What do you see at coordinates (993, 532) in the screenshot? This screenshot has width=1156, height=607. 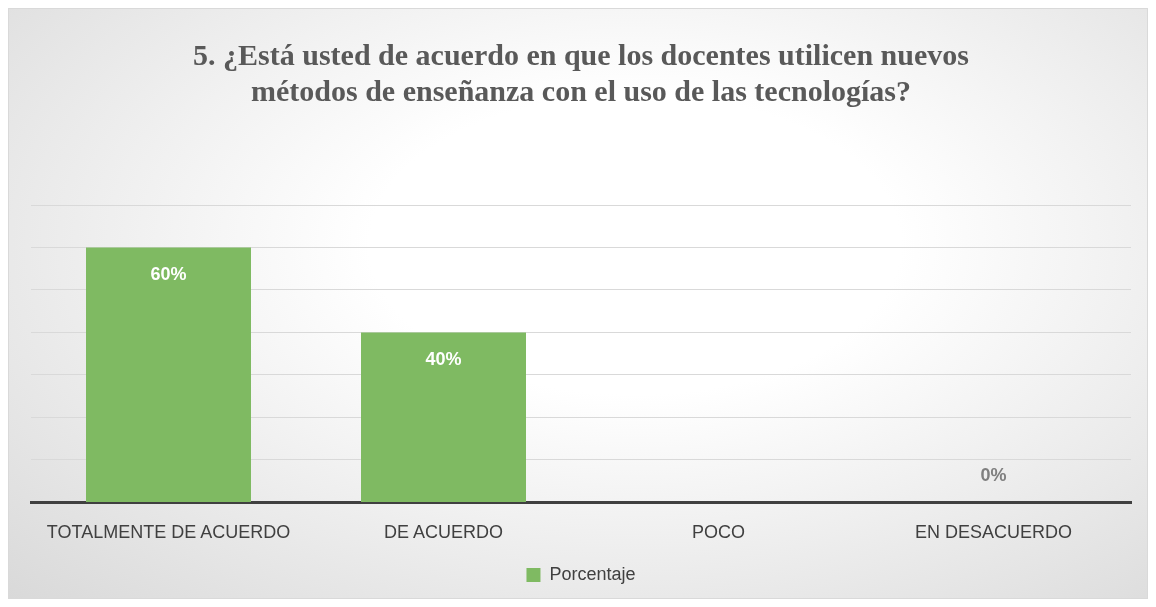 I see `x-tick-label: EN DESACUERDO` at bounding box center [993, 532].